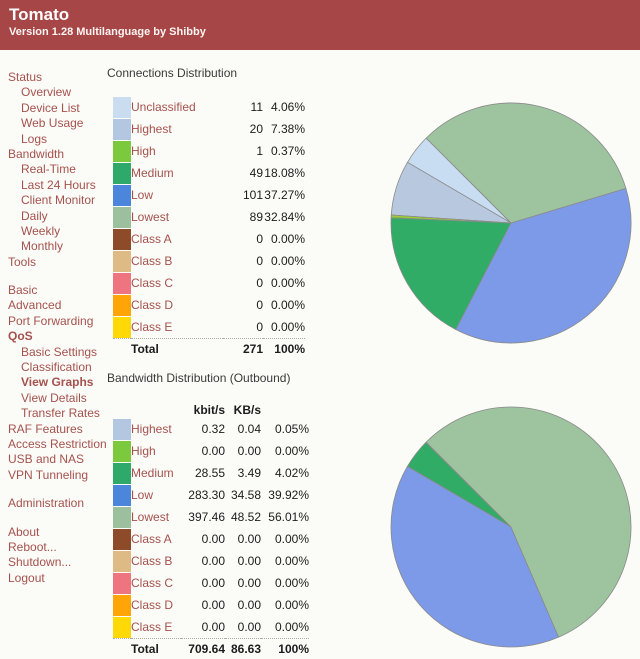  Describe the element at coordinates (287, 107) in the screenshot. I see `connections-percent: 4.06%` at that location.